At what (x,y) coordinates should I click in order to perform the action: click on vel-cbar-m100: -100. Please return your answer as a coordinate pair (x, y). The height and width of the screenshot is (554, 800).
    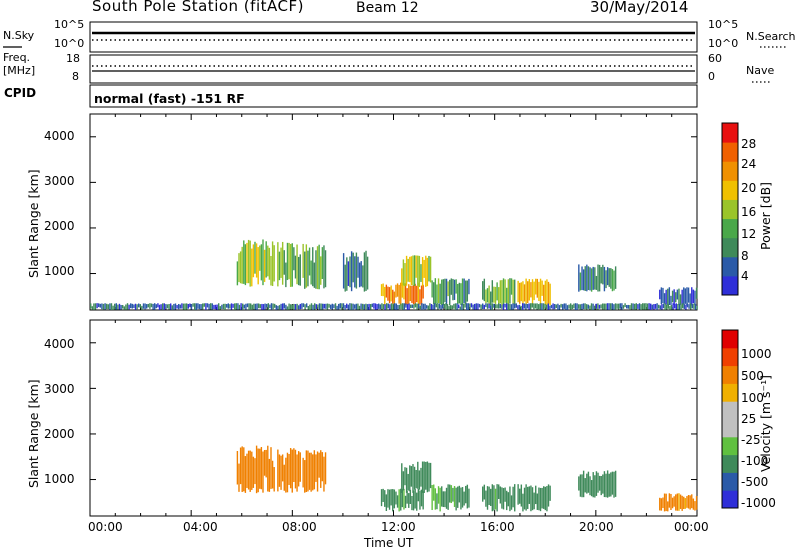
    Looking at the image, I should click on (755, 461).